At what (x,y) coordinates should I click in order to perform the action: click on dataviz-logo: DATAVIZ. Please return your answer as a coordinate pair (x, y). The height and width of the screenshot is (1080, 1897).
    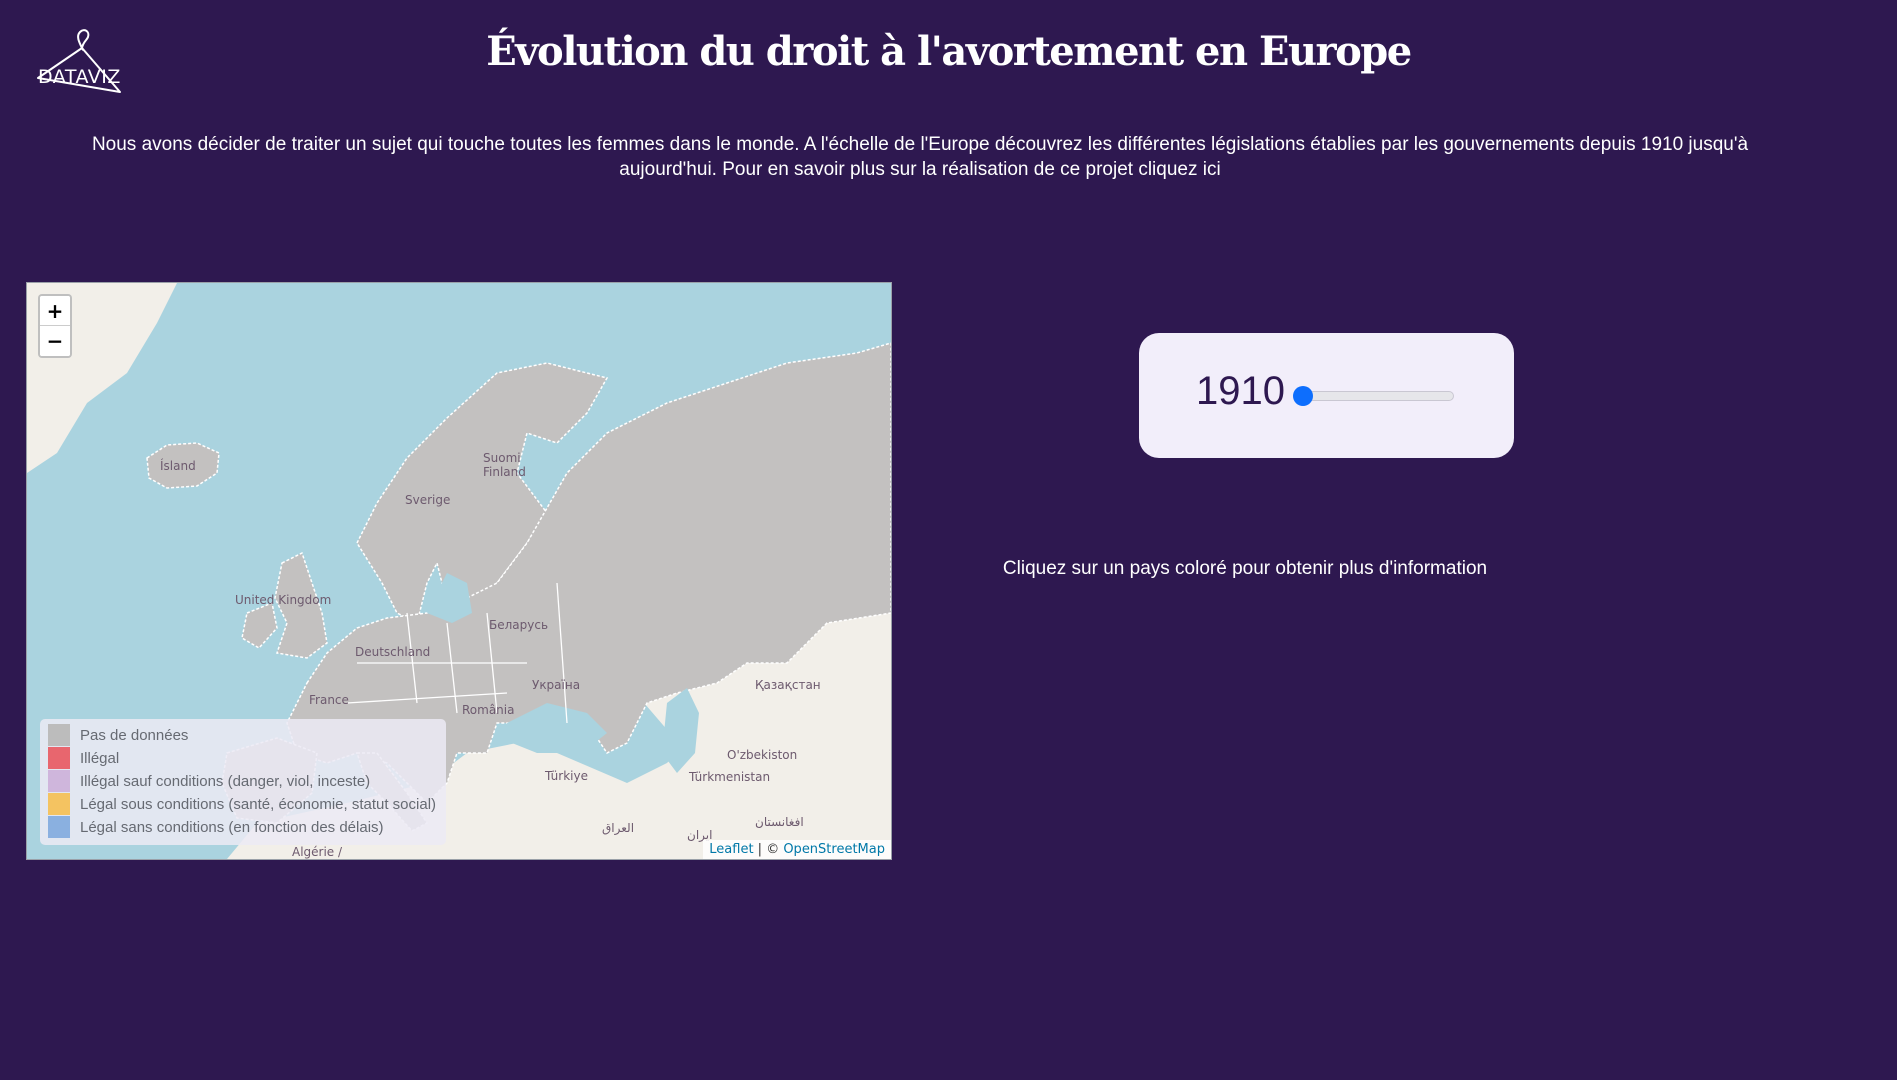
    Looking at the image, I should click on (80, 61).